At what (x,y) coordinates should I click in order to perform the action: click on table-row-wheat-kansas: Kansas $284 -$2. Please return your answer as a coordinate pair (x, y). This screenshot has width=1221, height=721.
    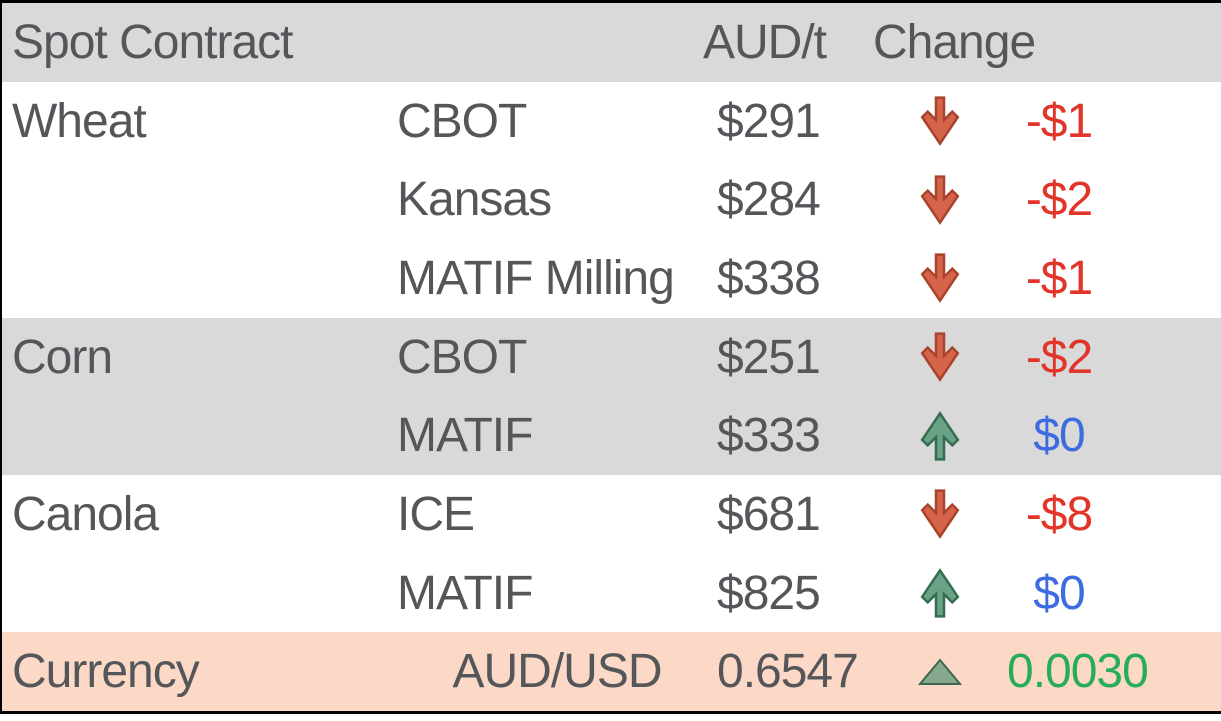
    Looking at the image, I should click on (611, 199).